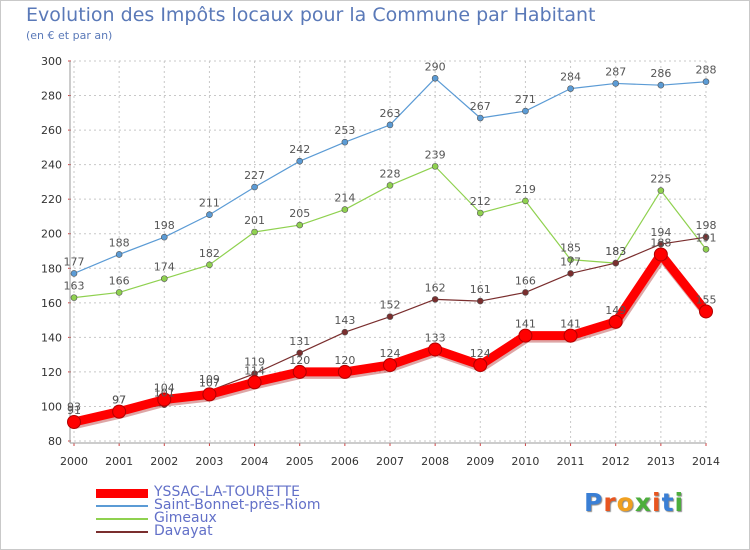  Describe the element at coordinates (51, 165) in the screenshot. I see `y-tick-label: 240` at that location.